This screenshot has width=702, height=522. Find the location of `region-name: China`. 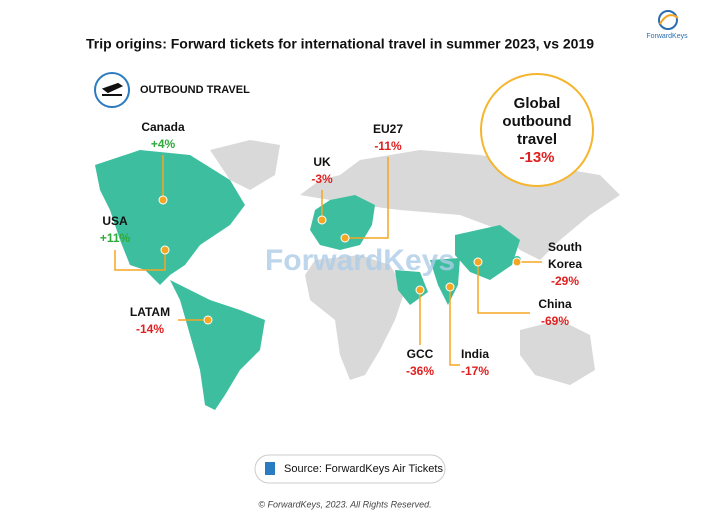

region-name: China is located at coordinates (555, 304).